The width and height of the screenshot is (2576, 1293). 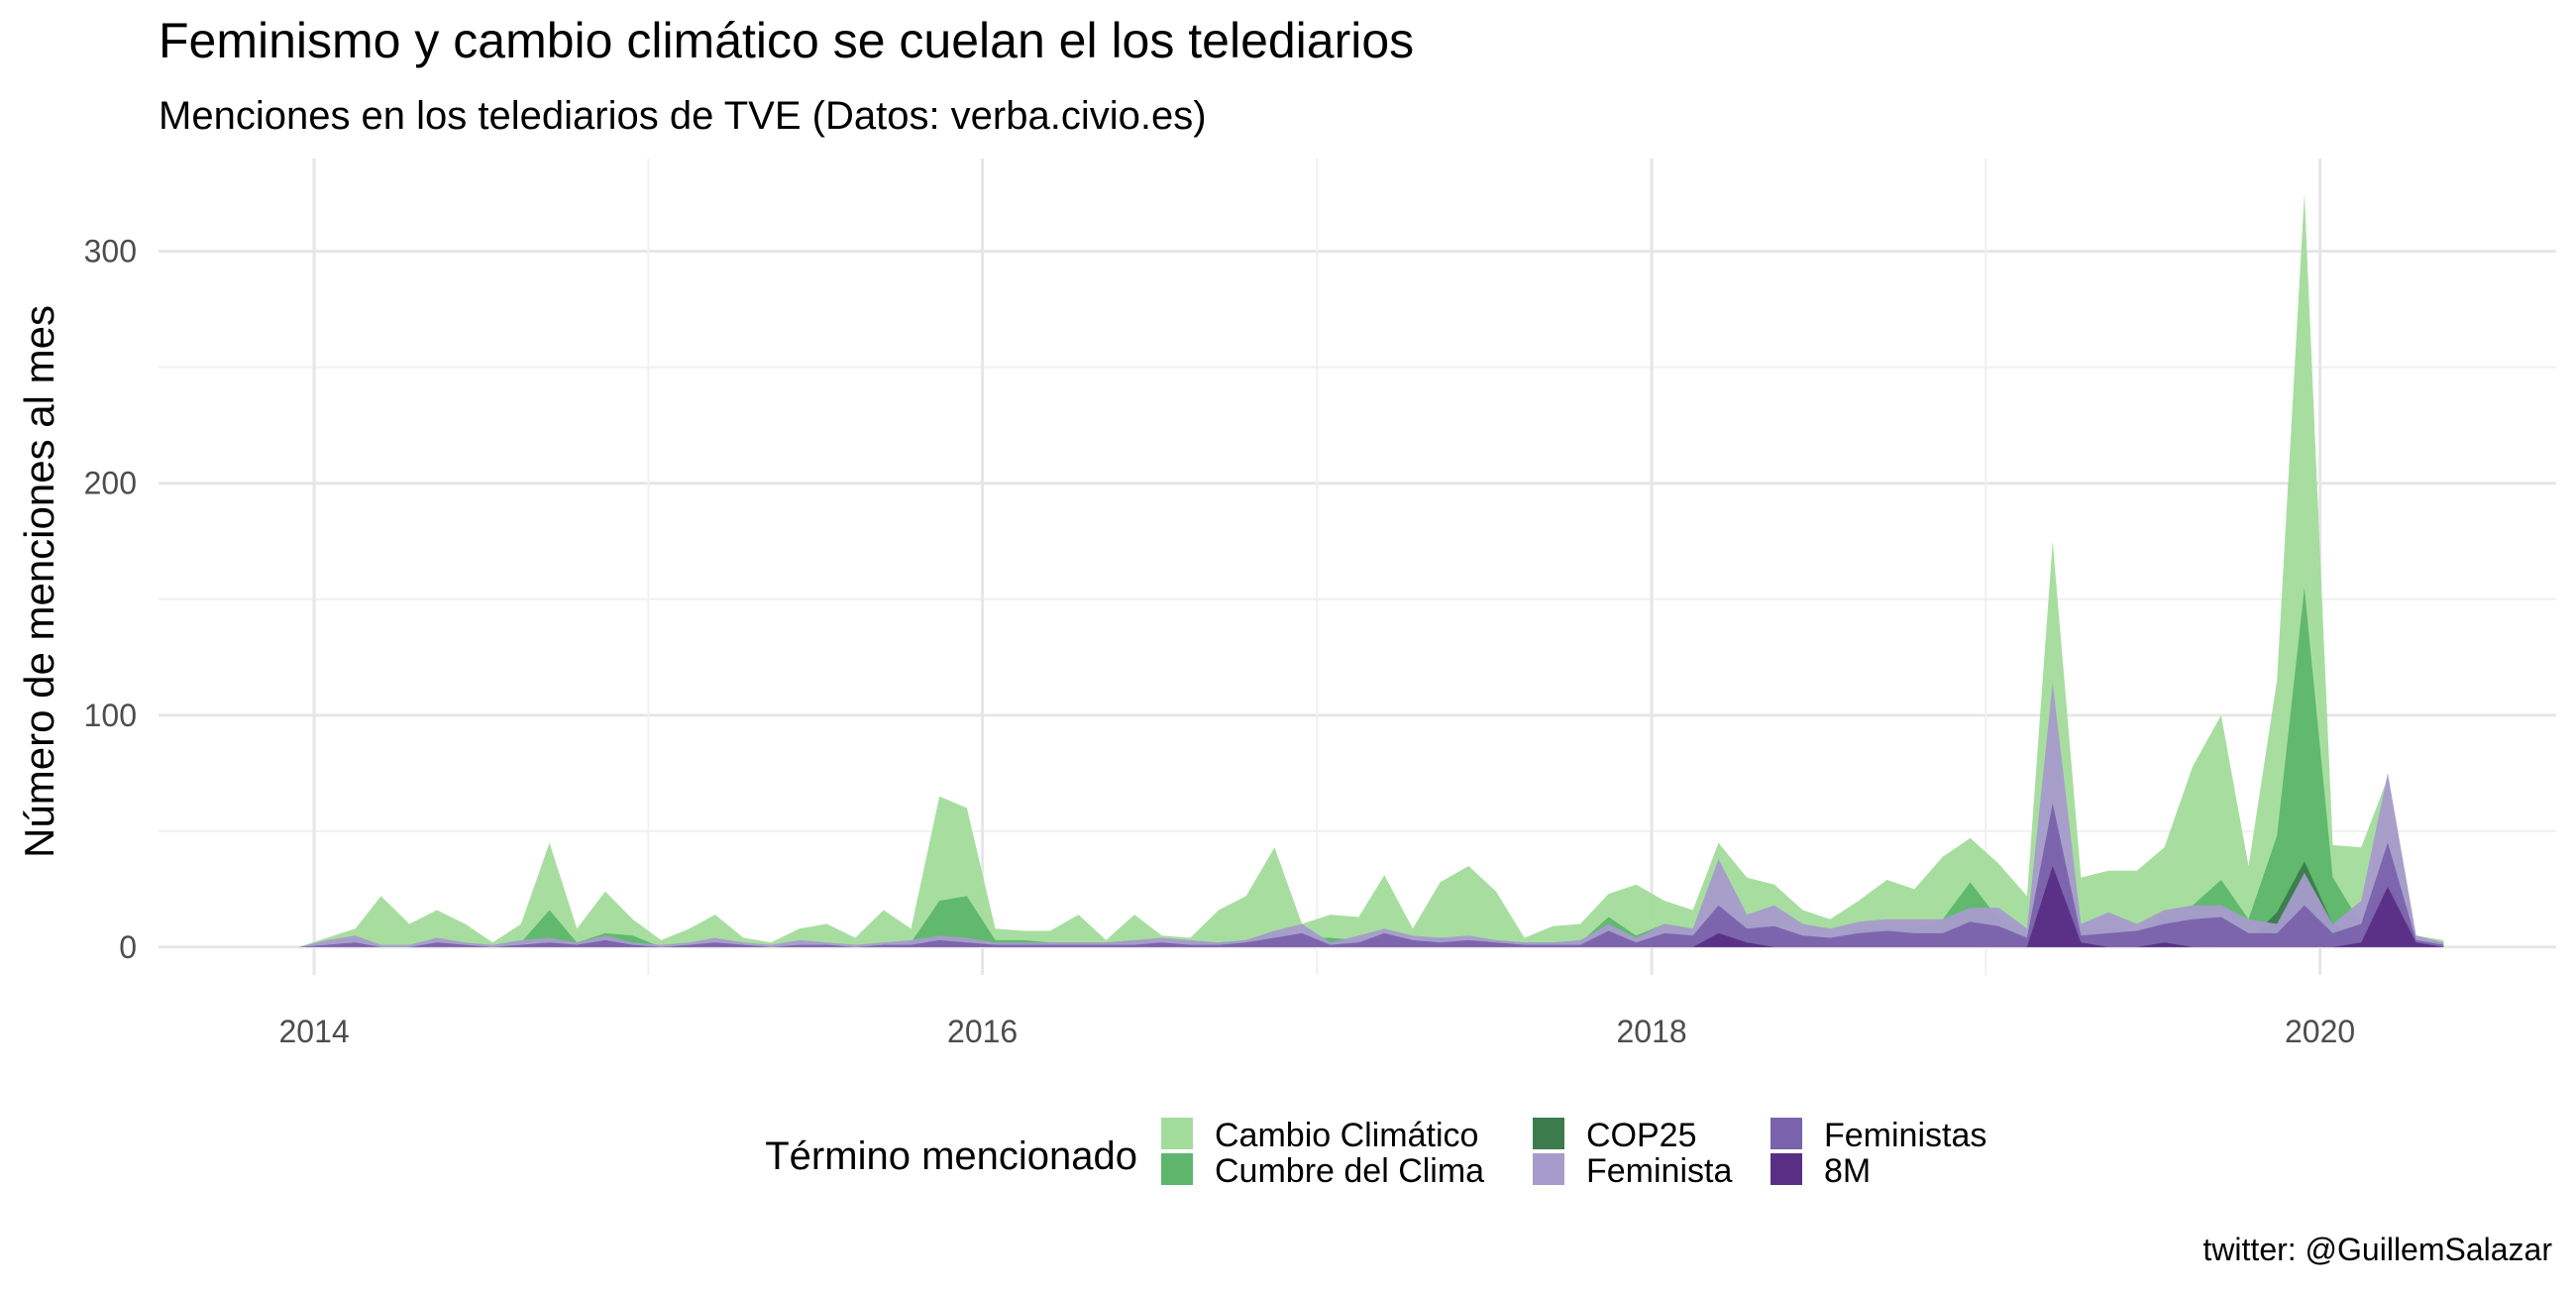 What do you see at coordinates (1346, 1135) in the screenshot?
I see `legend-label-cambio-climatico: Cambio Climático` at bounding box center [1346, 1135].